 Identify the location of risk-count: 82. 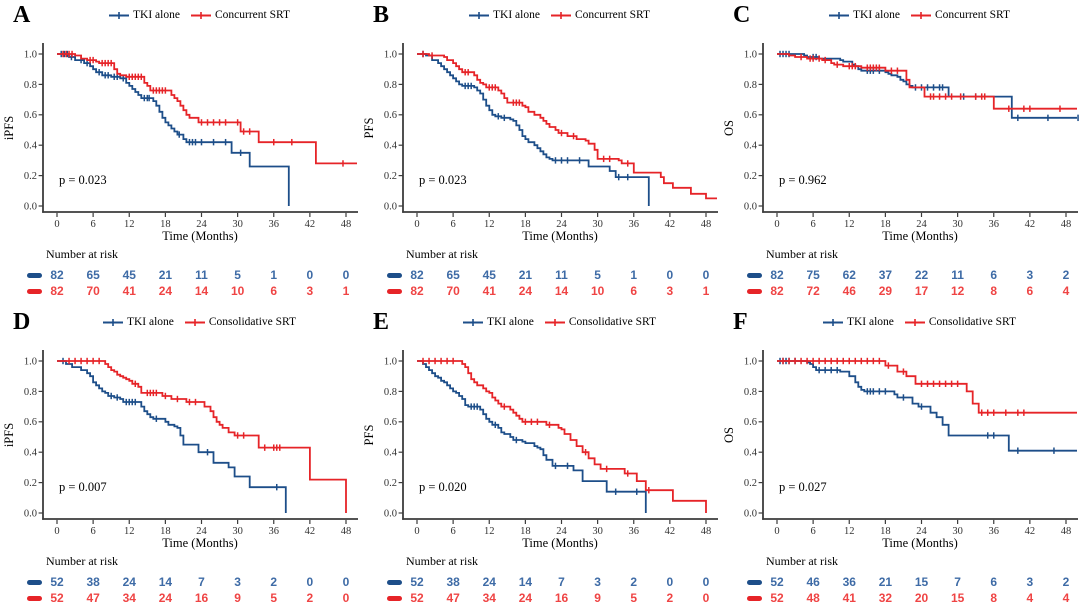
(57, 275).